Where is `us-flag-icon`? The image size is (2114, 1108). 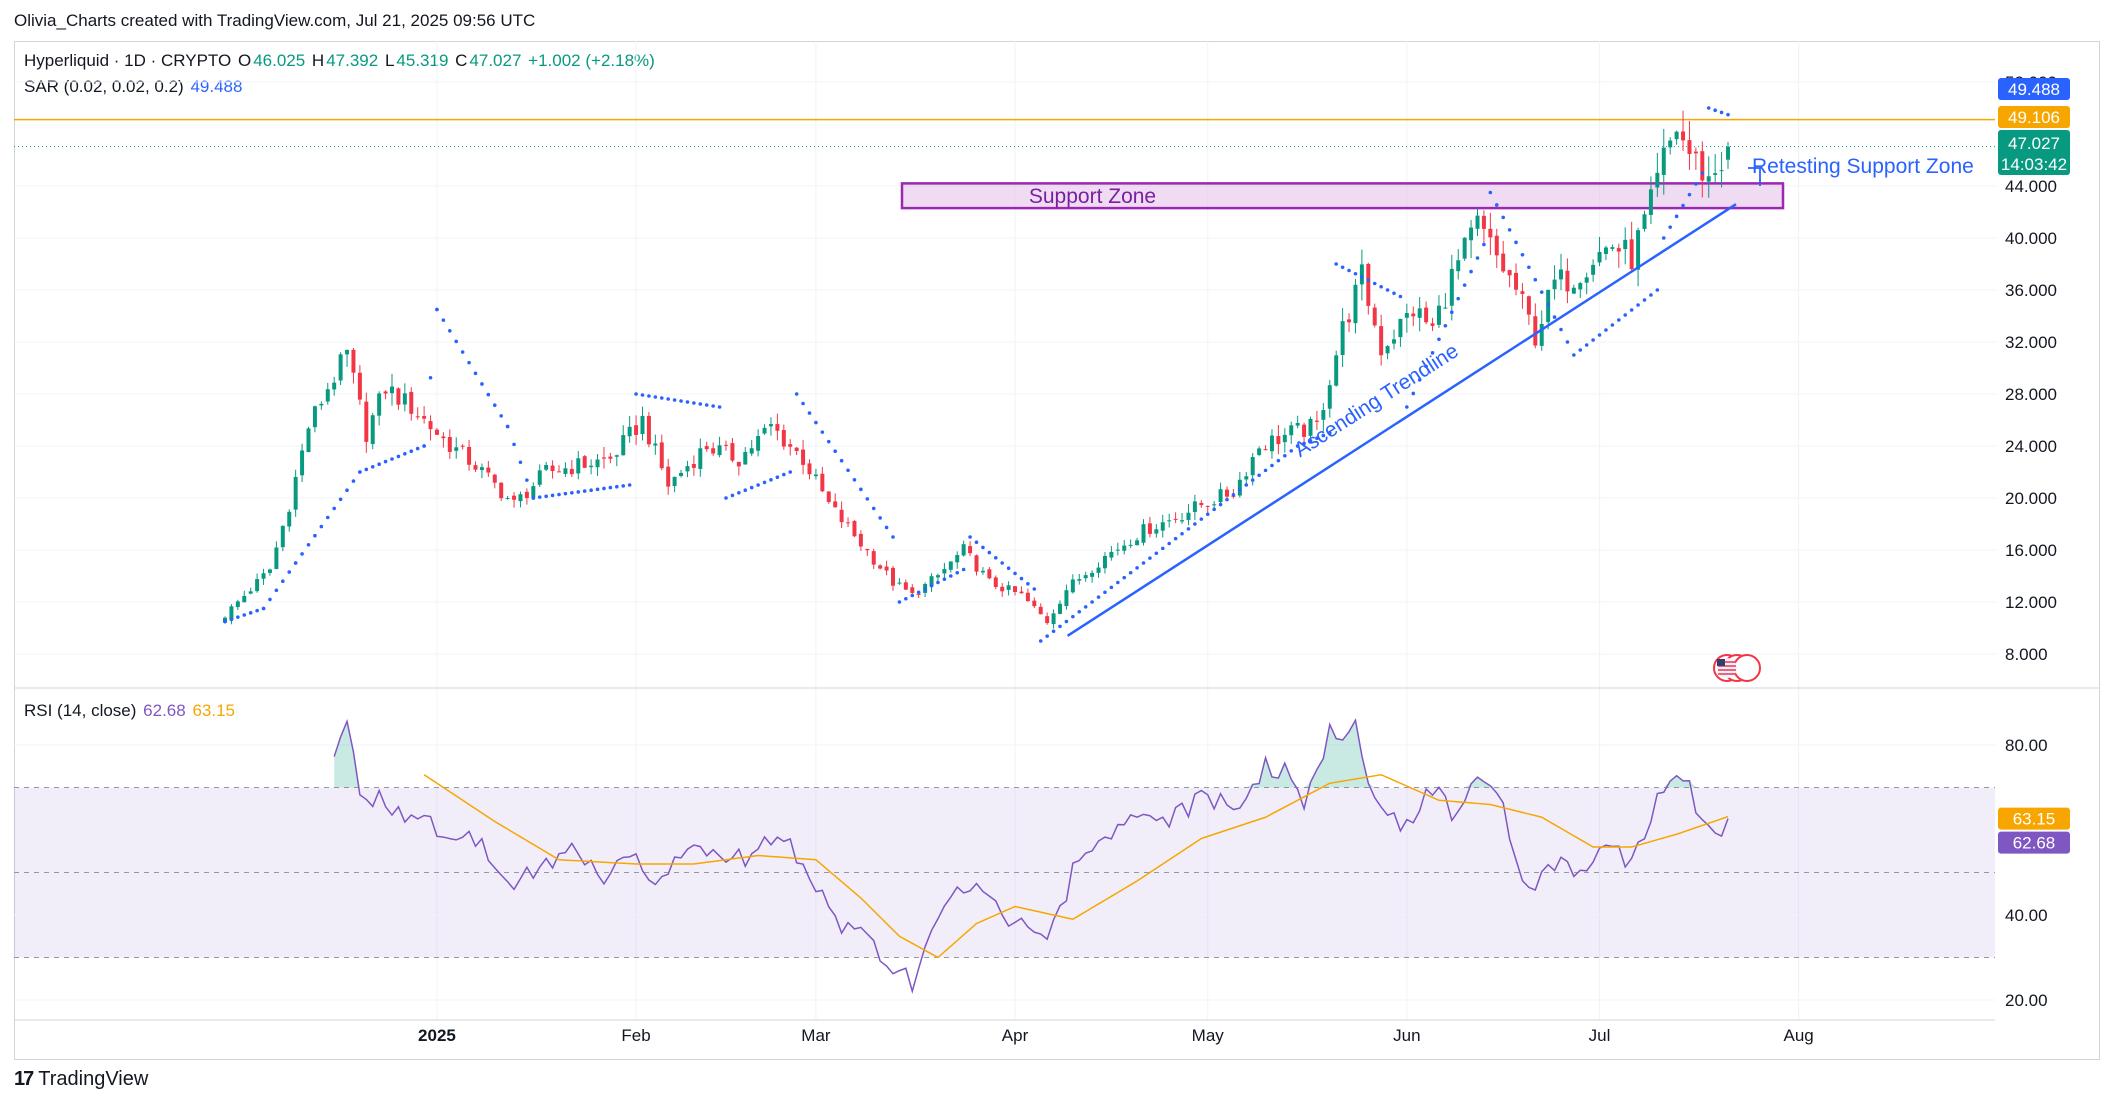 us-flag-icon is located at coordinates (1737, 668).